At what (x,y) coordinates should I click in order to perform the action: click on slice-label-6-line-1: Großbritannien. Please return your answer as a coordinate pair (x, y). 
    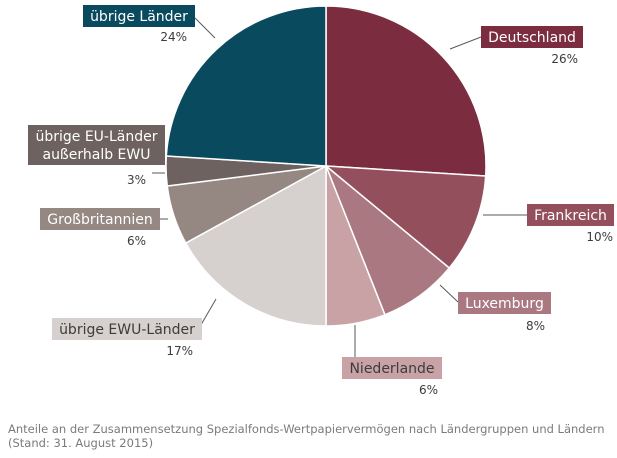
    Looking at the image, I should click on (99, 220).